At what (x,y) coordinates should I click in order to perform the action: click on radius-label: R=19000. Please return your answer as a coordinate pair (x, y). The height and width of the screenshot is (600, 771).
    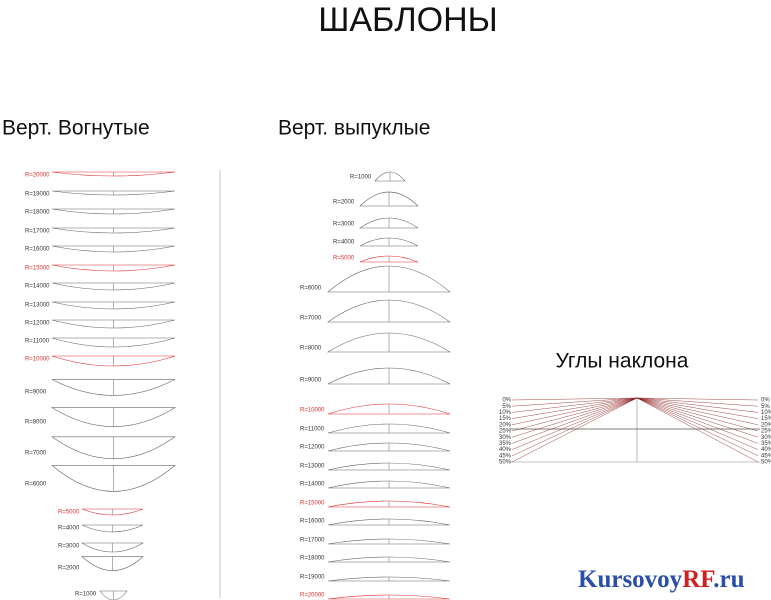
    Looking at the image, I should click on (312, 578).